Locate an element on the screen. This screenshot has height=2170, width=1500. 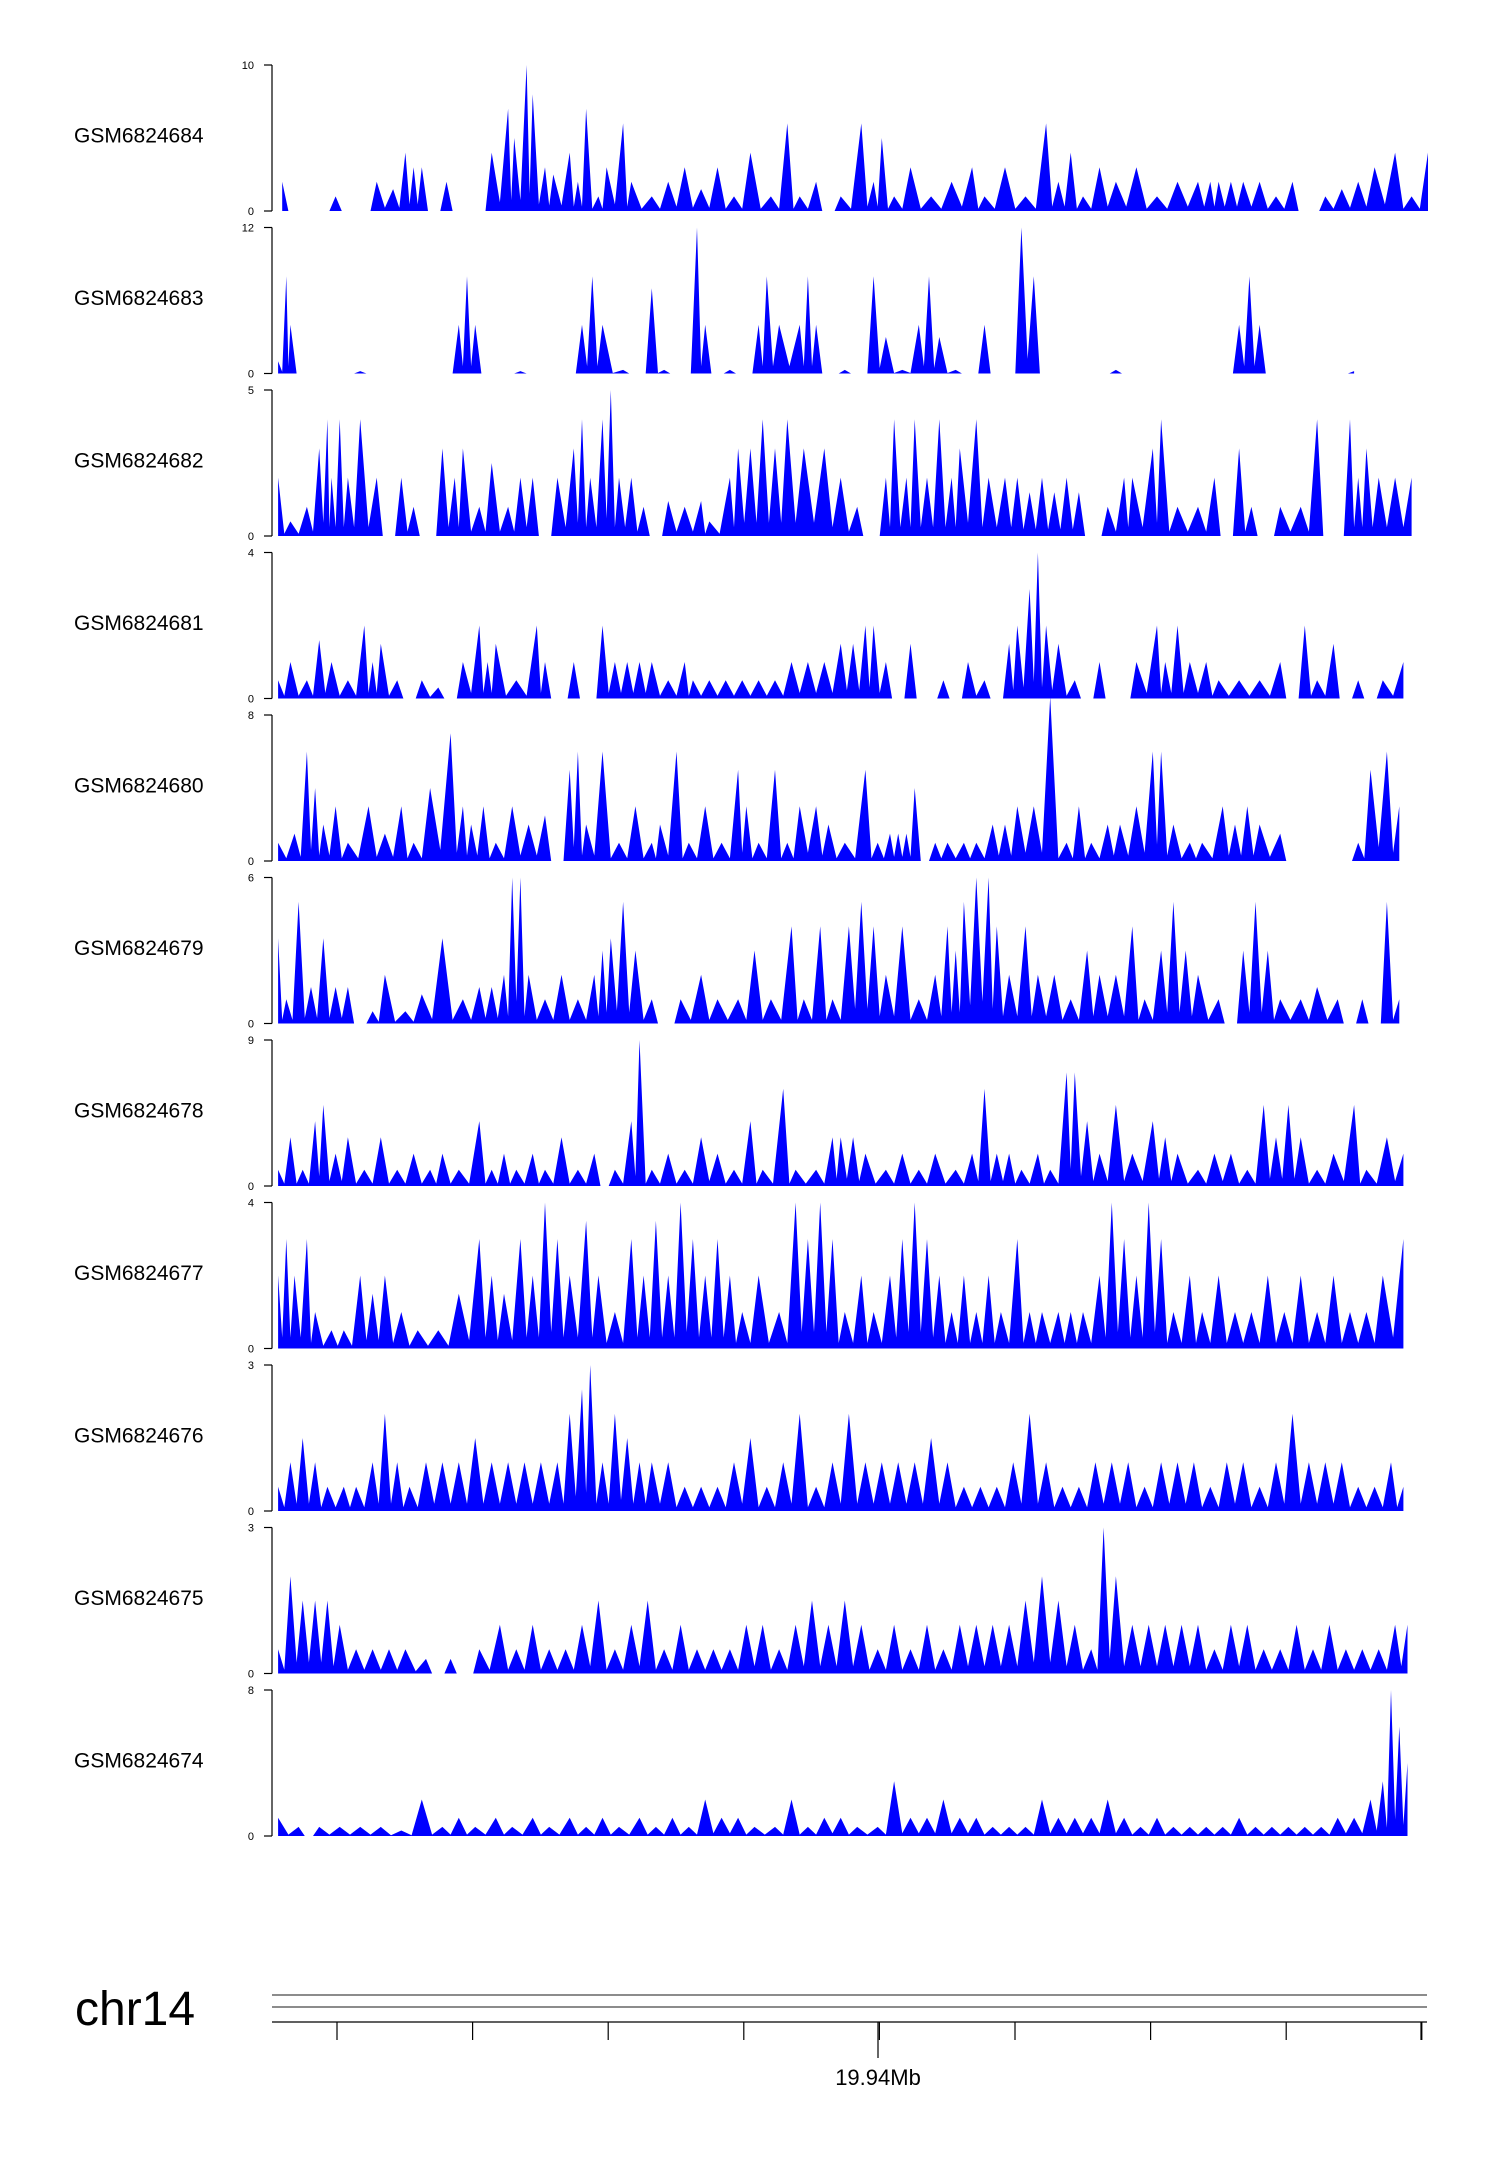
track-GSM6824674: GSM6824674 8 0 is located at coordinates (741, 1764).